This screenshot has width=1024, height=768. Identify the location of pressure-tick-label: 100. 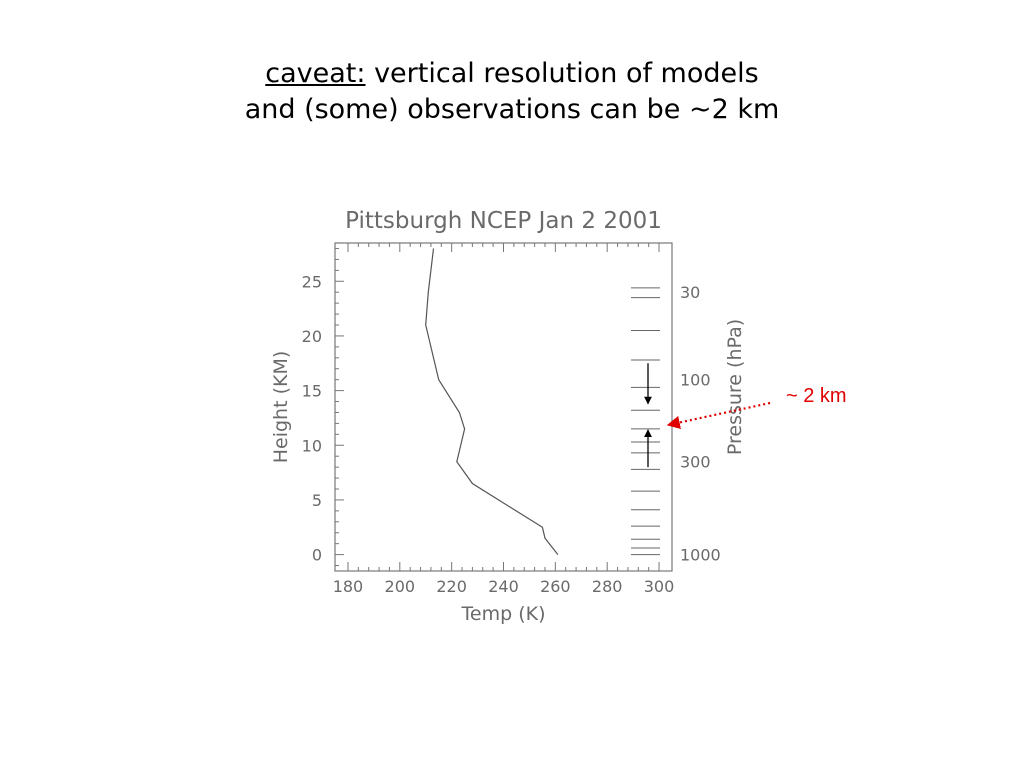
(695, 380).